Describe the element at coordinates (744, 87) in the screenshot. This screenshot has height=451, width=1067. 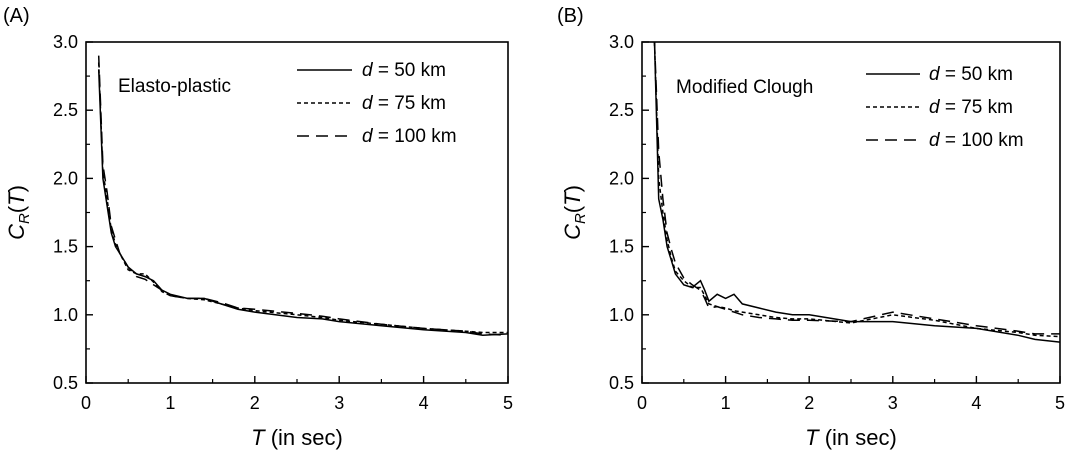
I see `model-annotation: Modified Clough` at that location.